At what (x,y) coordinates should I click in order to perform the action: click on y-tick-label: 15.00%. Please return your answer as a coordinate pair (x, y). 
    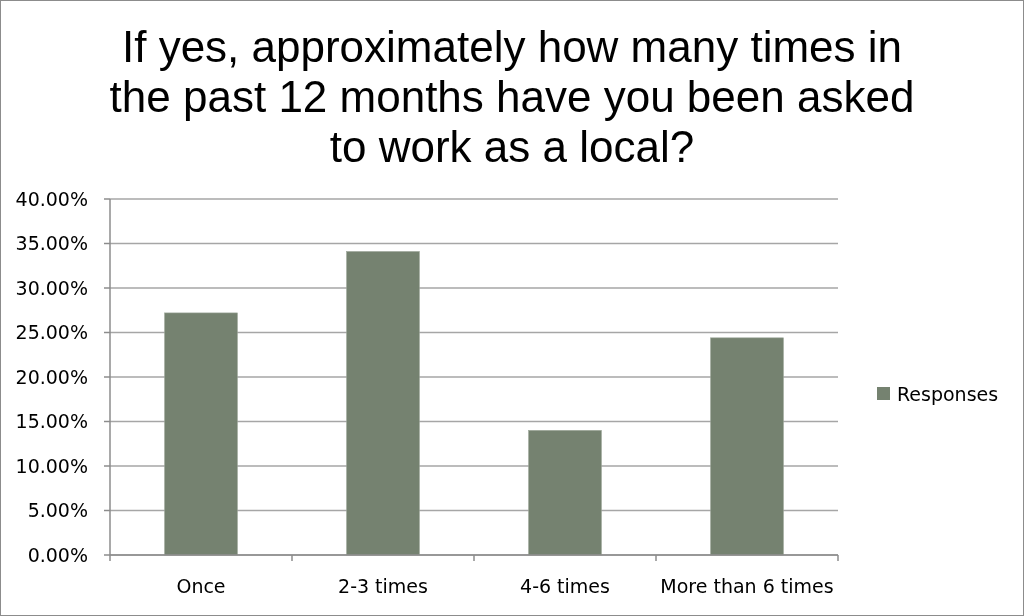
    Looking at the image, I should click on (51, 421).